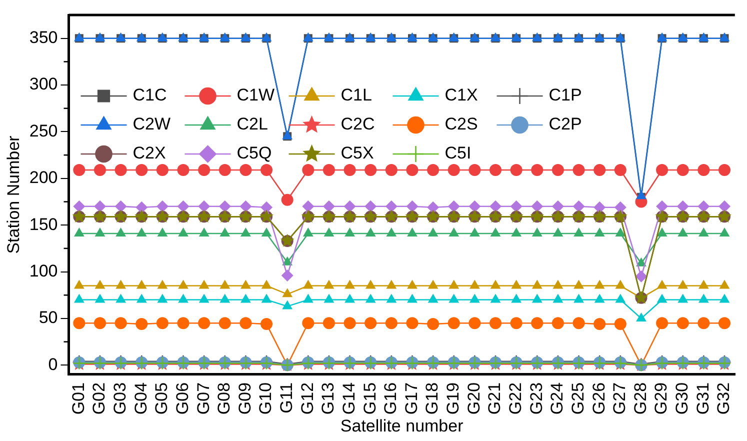 The width and height of the screenshot is (747, 441). What do you see at coordinates (461, 124) in the screenshot?
I see `legend-label: C2S` at bounding box center [461, 124].